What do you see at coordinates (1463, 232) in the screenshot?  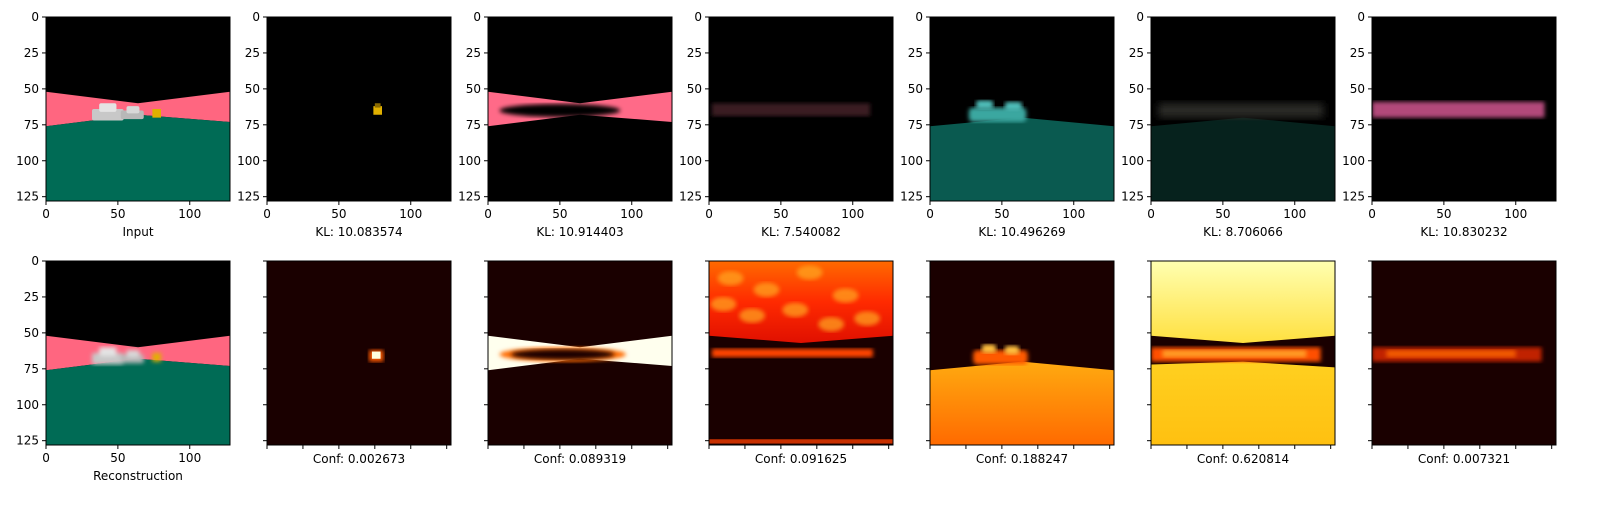 I see `panel-caption: KL: 10.830232` at bounding box center [1463, 232].